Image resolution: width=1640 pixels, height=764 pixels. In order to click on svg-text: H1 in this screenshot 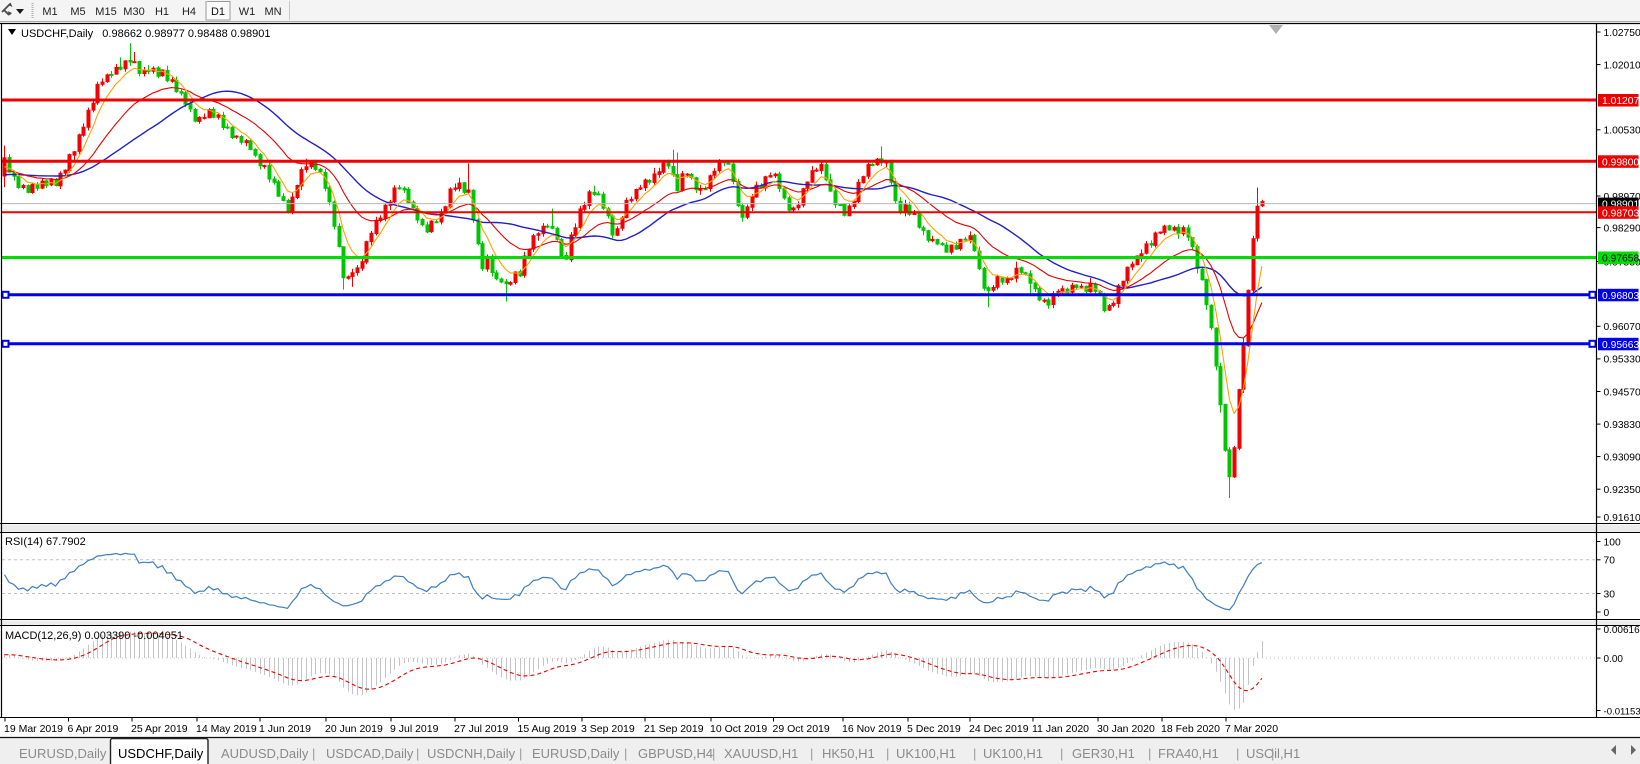, I will do `click(162, 12)`.